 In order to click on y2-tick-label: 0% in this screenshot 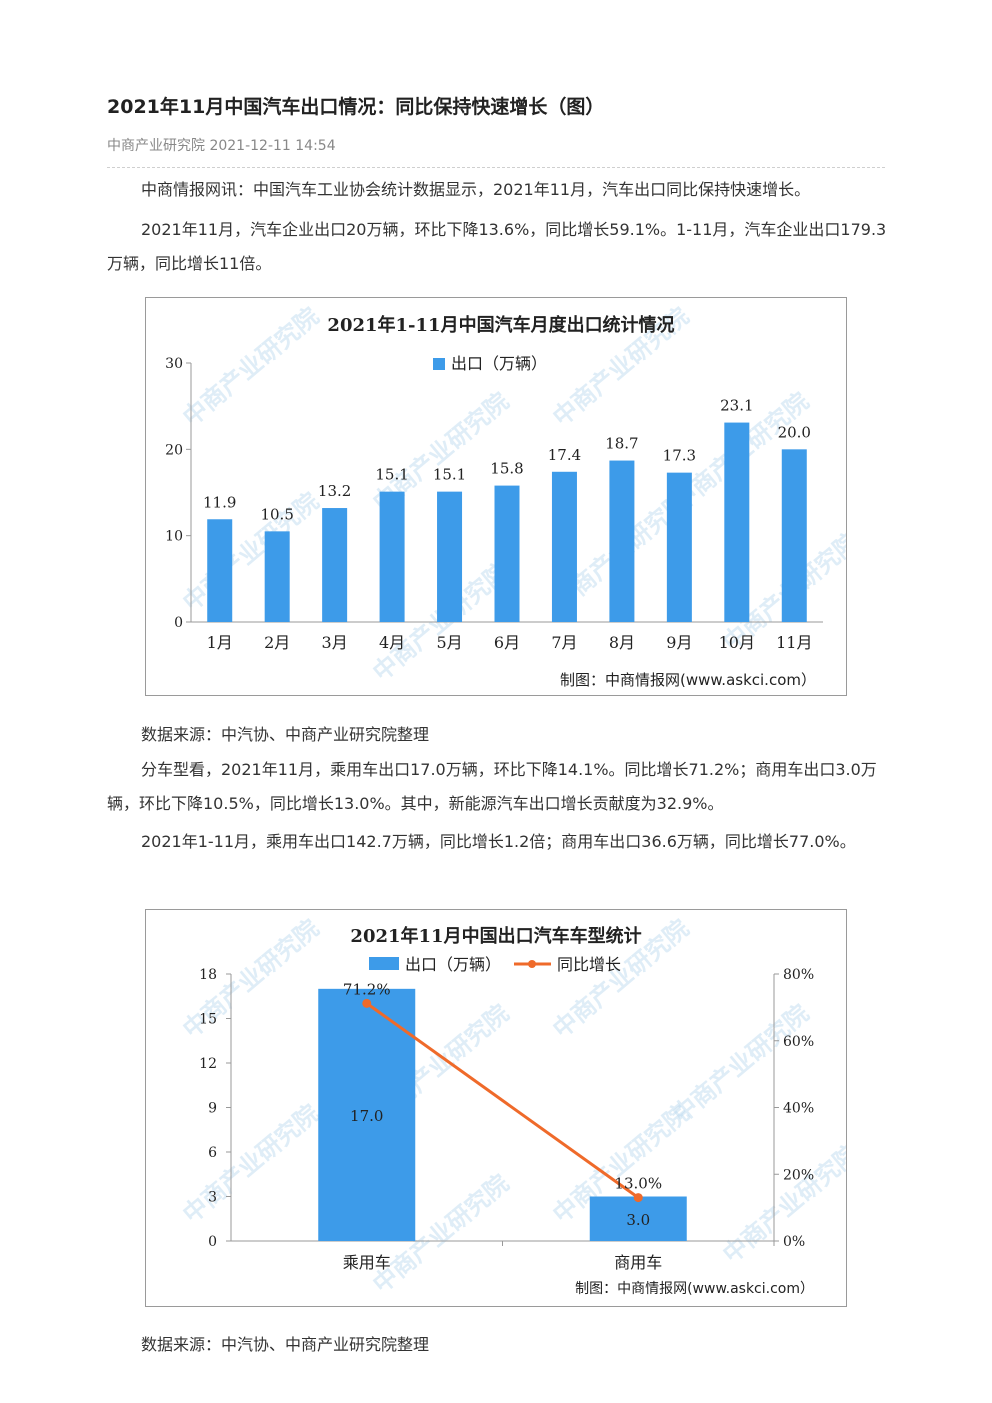, I will do `click(794, 1242)`.